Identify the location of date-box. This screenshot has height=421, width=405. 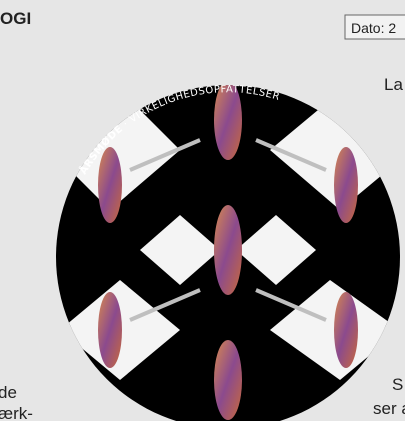
(374, 27).